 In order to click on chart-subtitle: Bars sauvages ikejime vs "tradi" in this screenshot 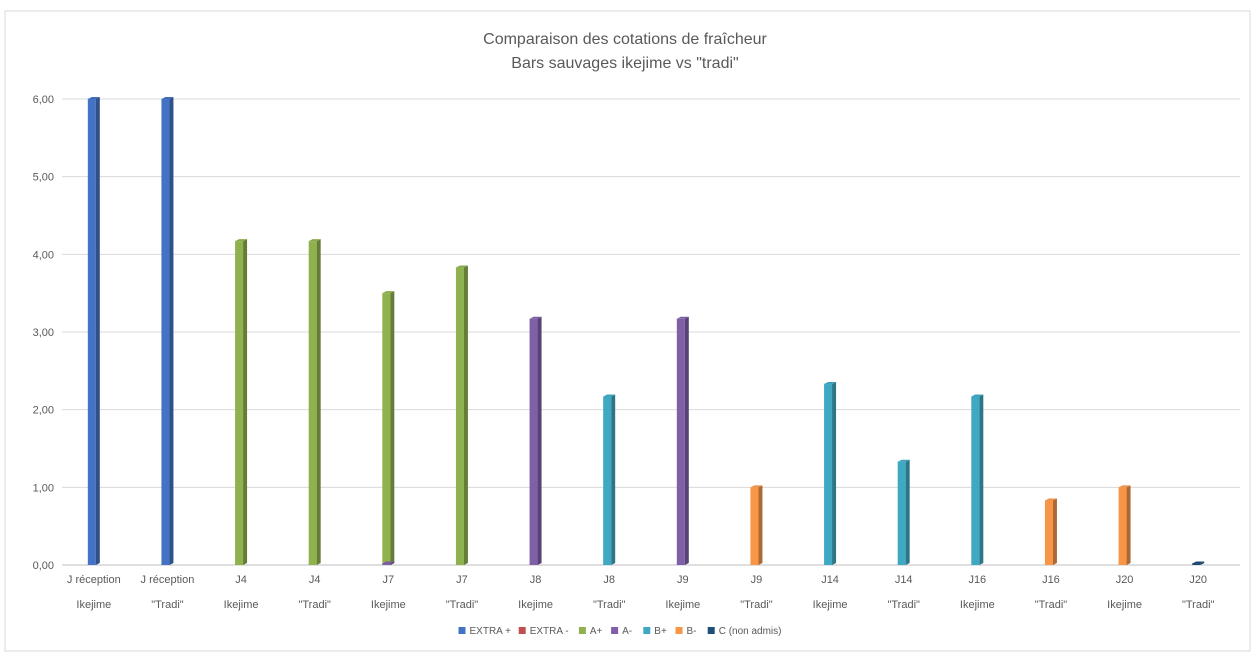, I will do `click(624, 63)`.